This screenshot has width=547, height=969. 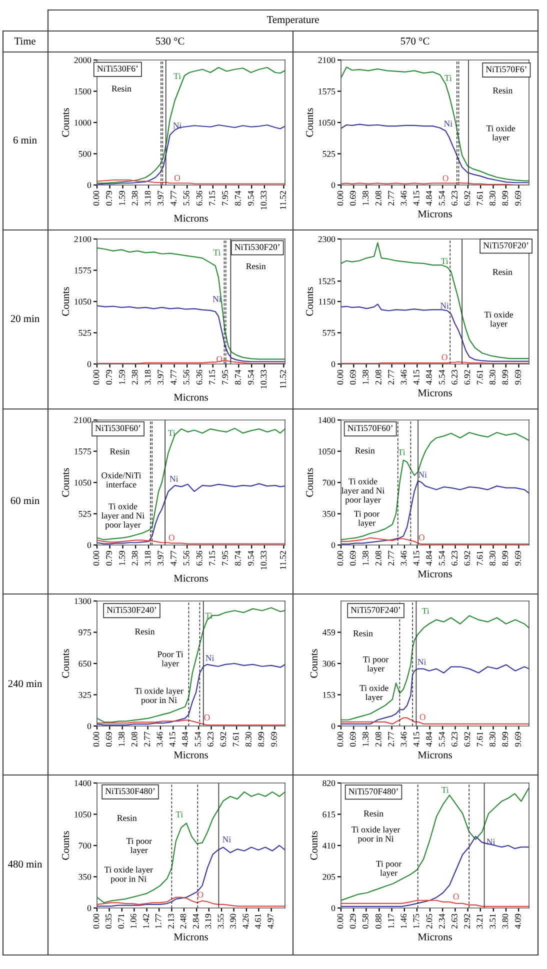 What do you see at coordinates (416, 558) in the screenshot?
I see `x-tick-label: 4.15` at bounding box center [416, 558].